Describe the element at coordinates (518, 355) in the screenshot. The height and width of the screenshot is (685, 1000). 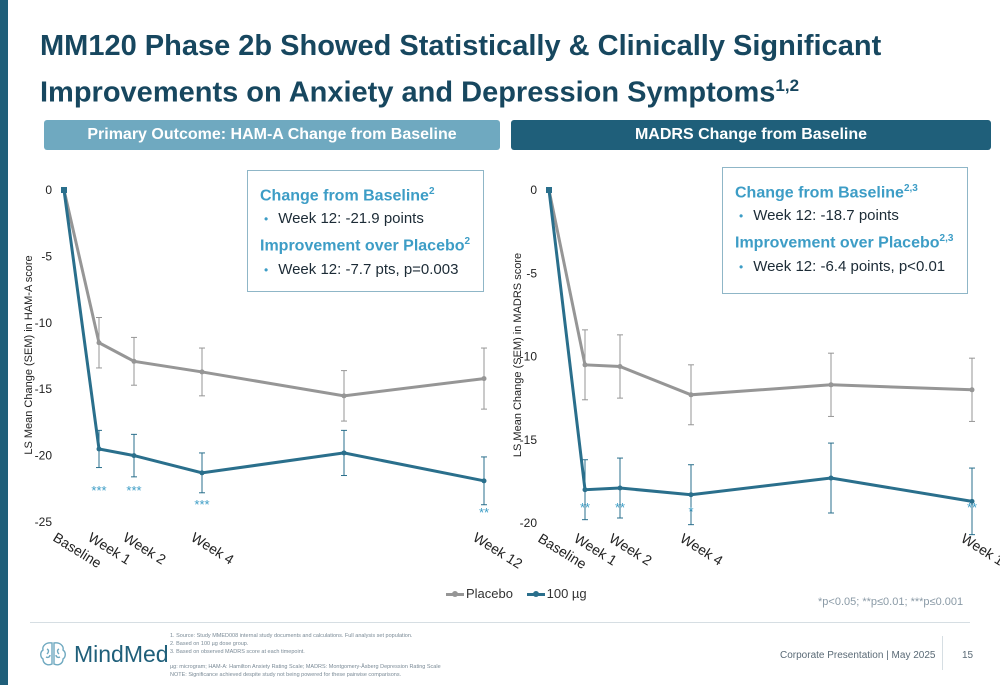
I see `y-axis-label: LS Mean Change (SEM) in MADRS score` at that location.